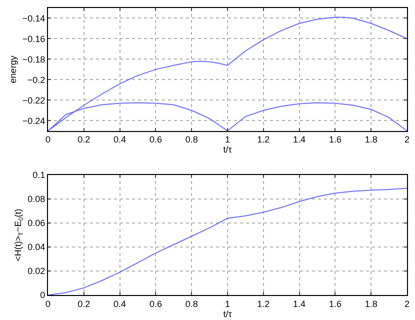 This screenshot has height=320, width=415. Describe the element at coordinates (37, 271) in the screenshot. I see `y-tick-label: 0.02` at that location.